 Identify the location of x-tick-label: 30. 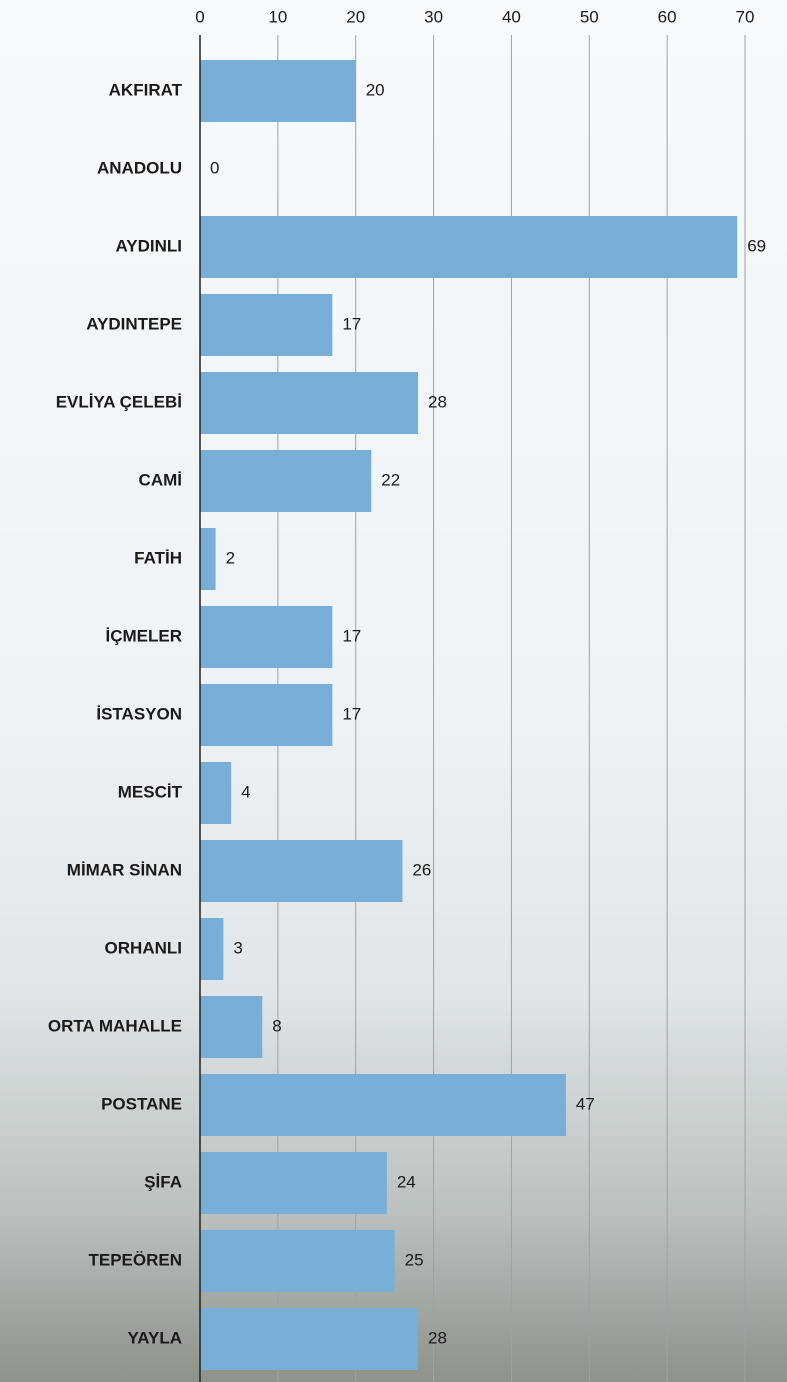
(433, 16).